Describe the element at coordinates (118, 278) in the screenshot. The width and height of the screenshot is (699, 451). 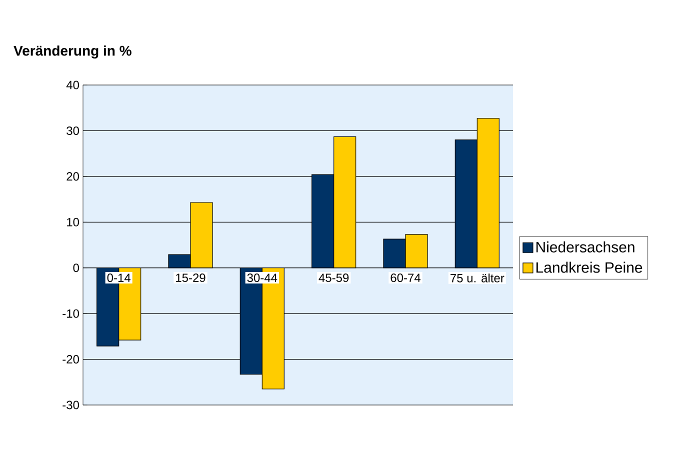
I see `x-tick-label: 0-14` at that location.